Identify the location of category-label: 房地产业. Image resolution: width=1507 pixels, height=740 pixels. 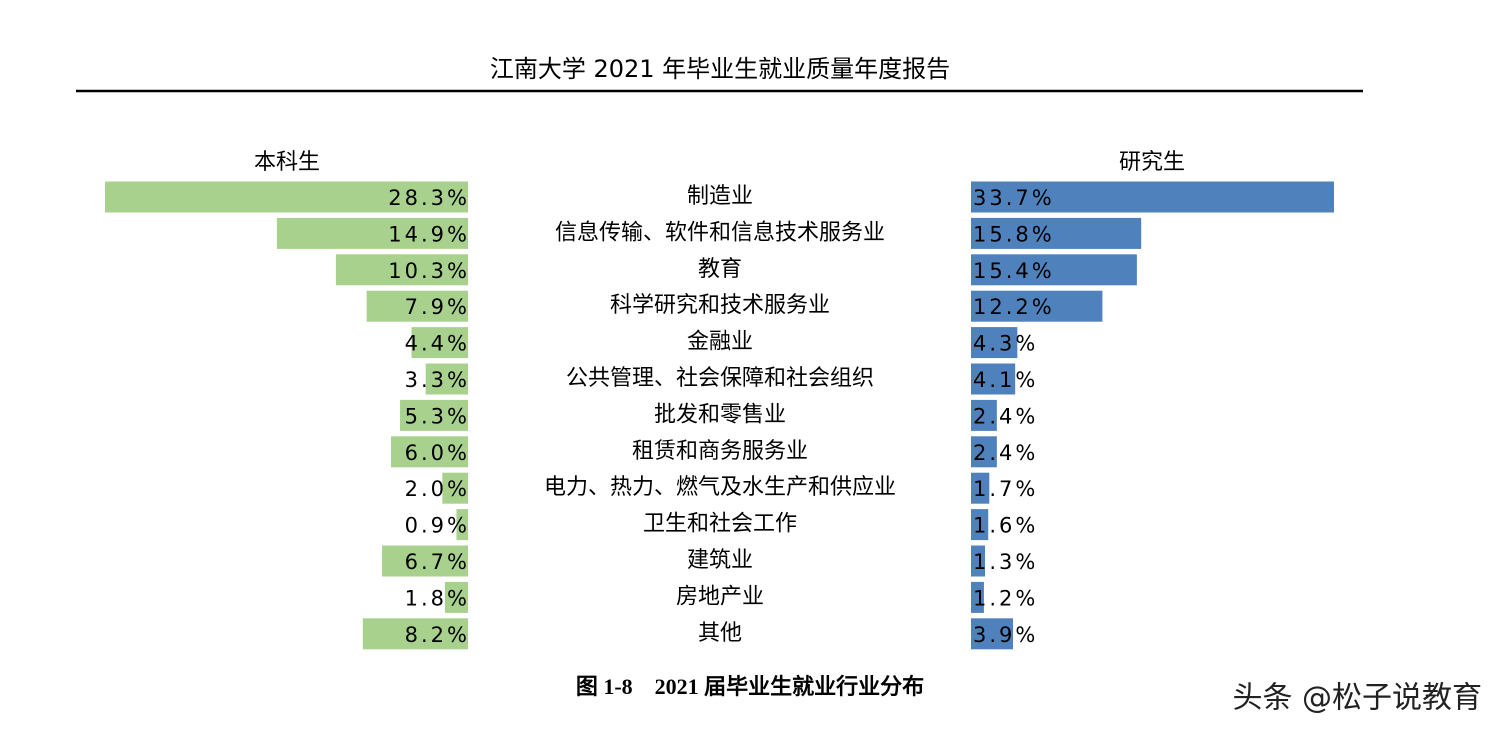
(720, 596).